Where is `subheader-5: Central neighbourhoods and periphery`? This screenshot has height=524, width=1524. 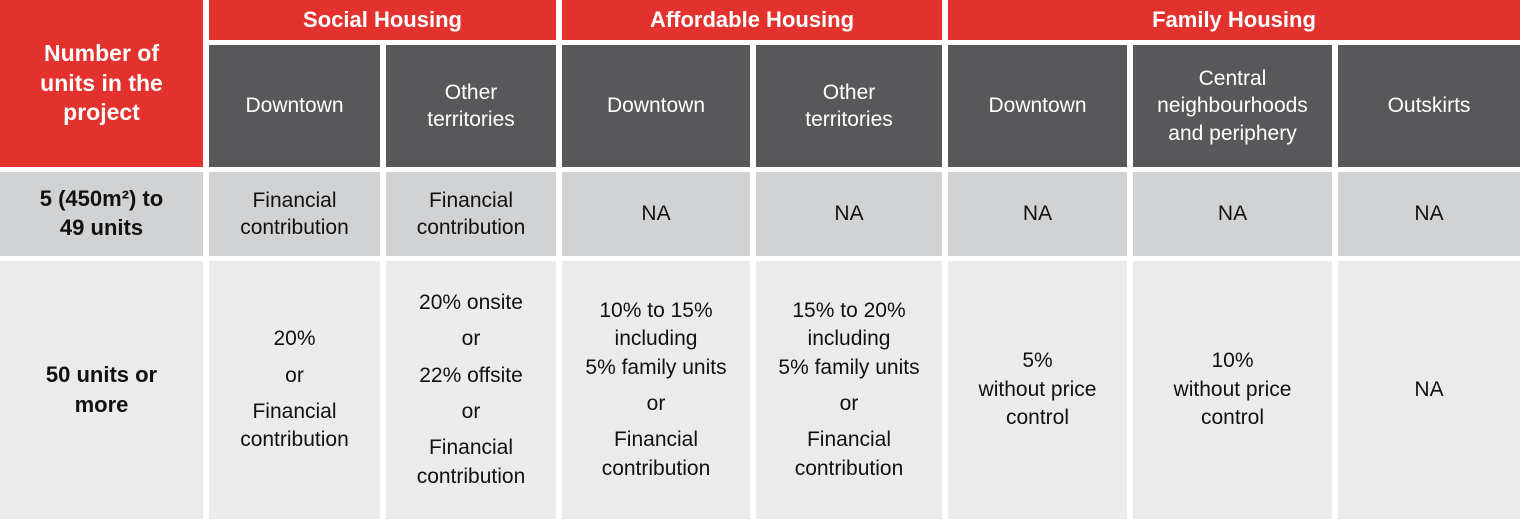 subheader-5: Central neighbourhoods and periphery is located at coordinates (1232, 106).